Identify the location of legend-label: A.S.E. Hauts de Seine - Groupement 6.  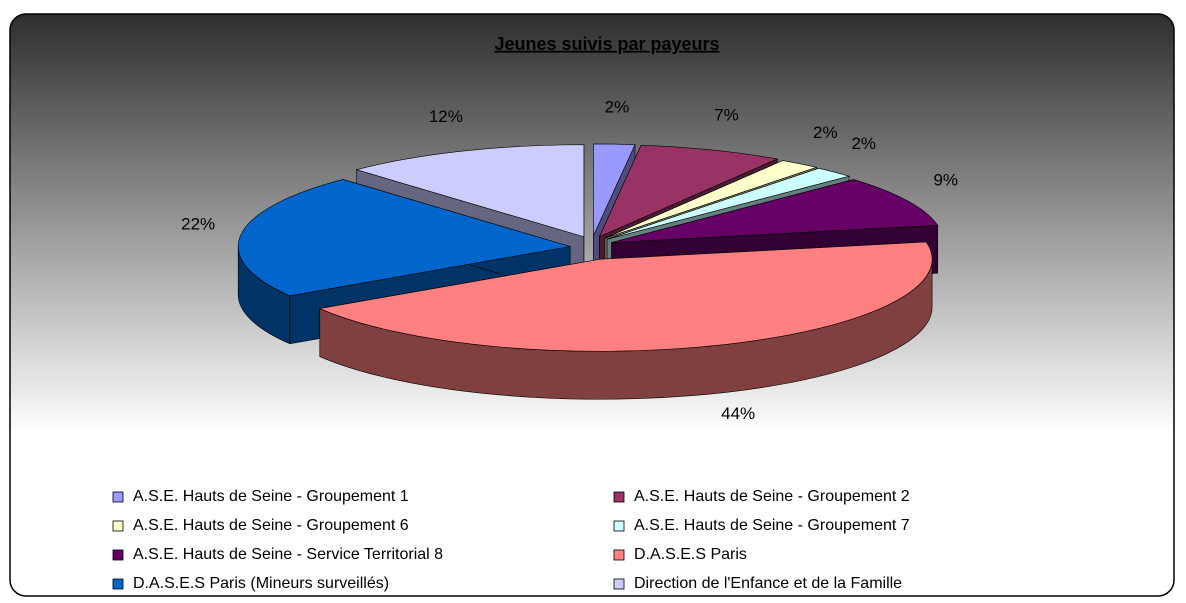
(271, 525).